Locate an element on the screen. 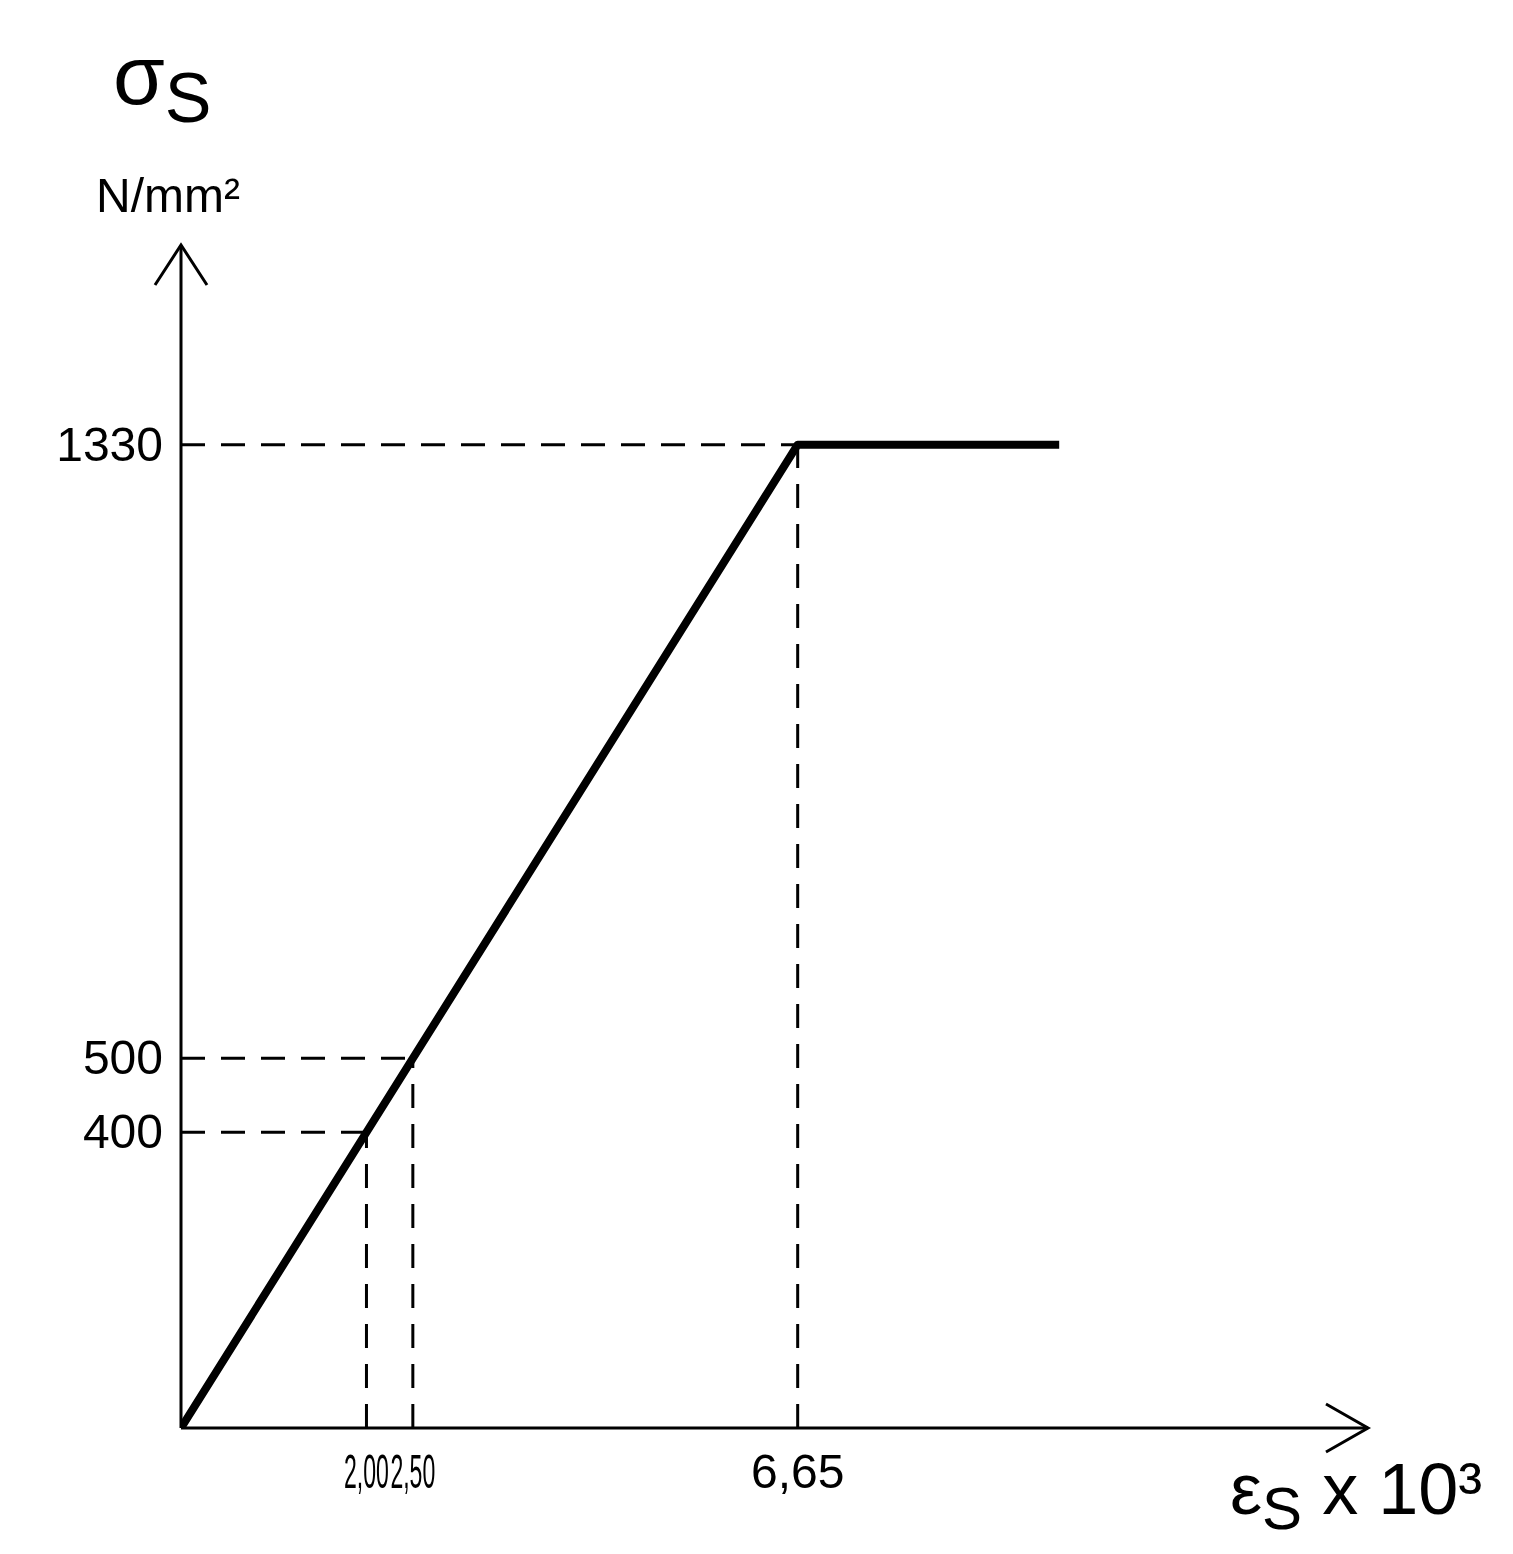  y-tick-label: 400 is located at coordinates (122, 1132).